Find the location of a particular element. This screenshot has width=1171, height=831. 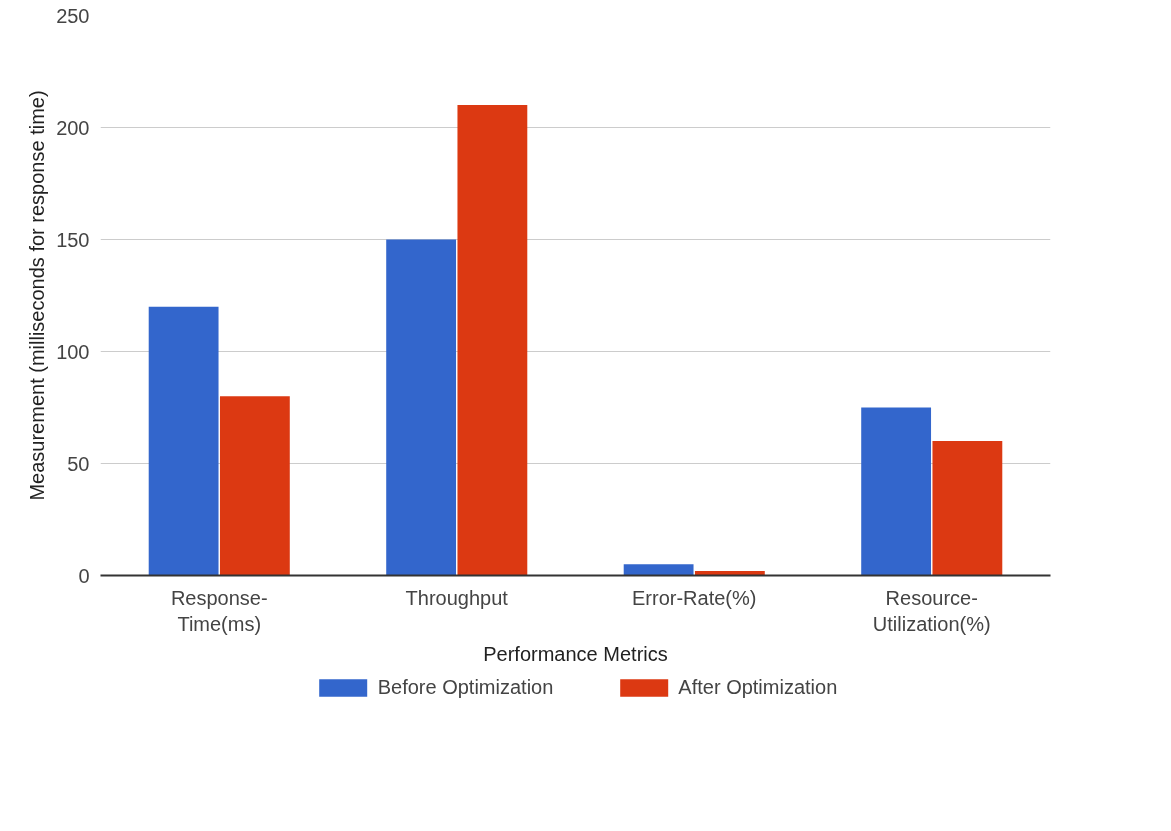

y-tick-label: 0 is located at coordinates (84, 575).